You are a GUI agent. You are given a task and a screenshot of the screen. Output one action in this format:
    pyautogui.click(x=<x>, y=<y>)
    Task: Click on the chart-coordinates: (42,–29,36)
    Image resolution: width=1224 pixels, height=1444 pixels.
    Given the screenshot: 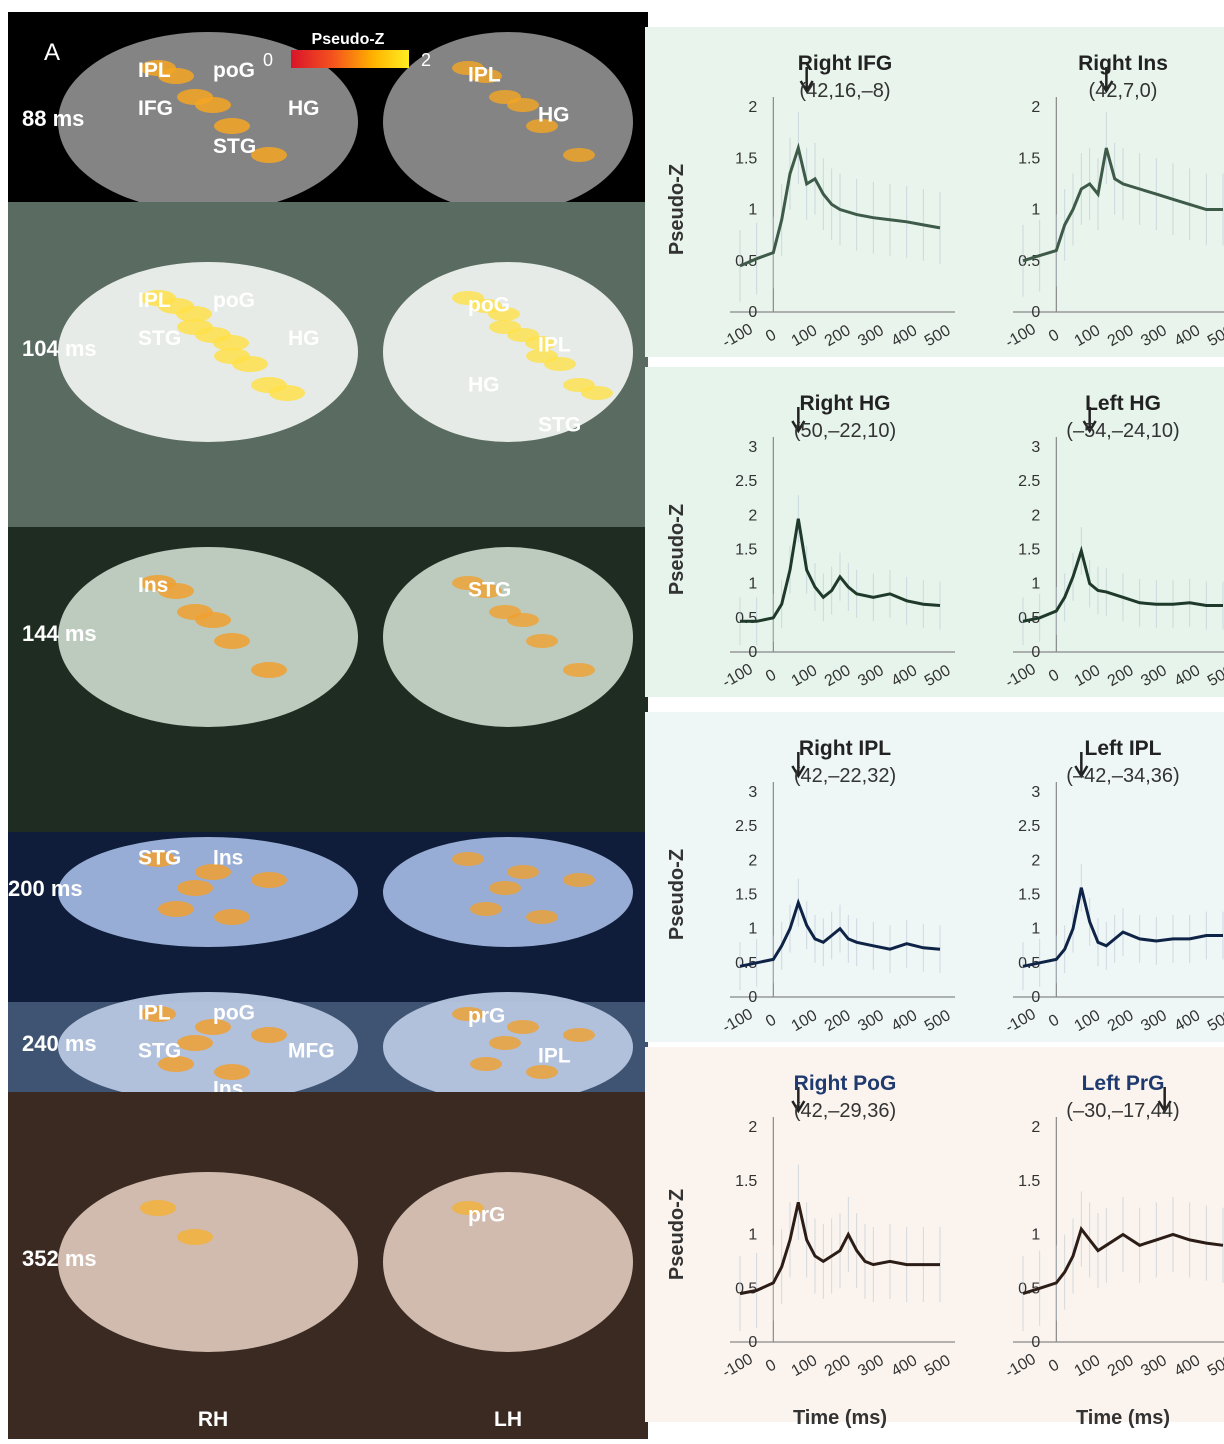 What is the action you would take?
    pyautogui.click(x=845, y=1111)
    